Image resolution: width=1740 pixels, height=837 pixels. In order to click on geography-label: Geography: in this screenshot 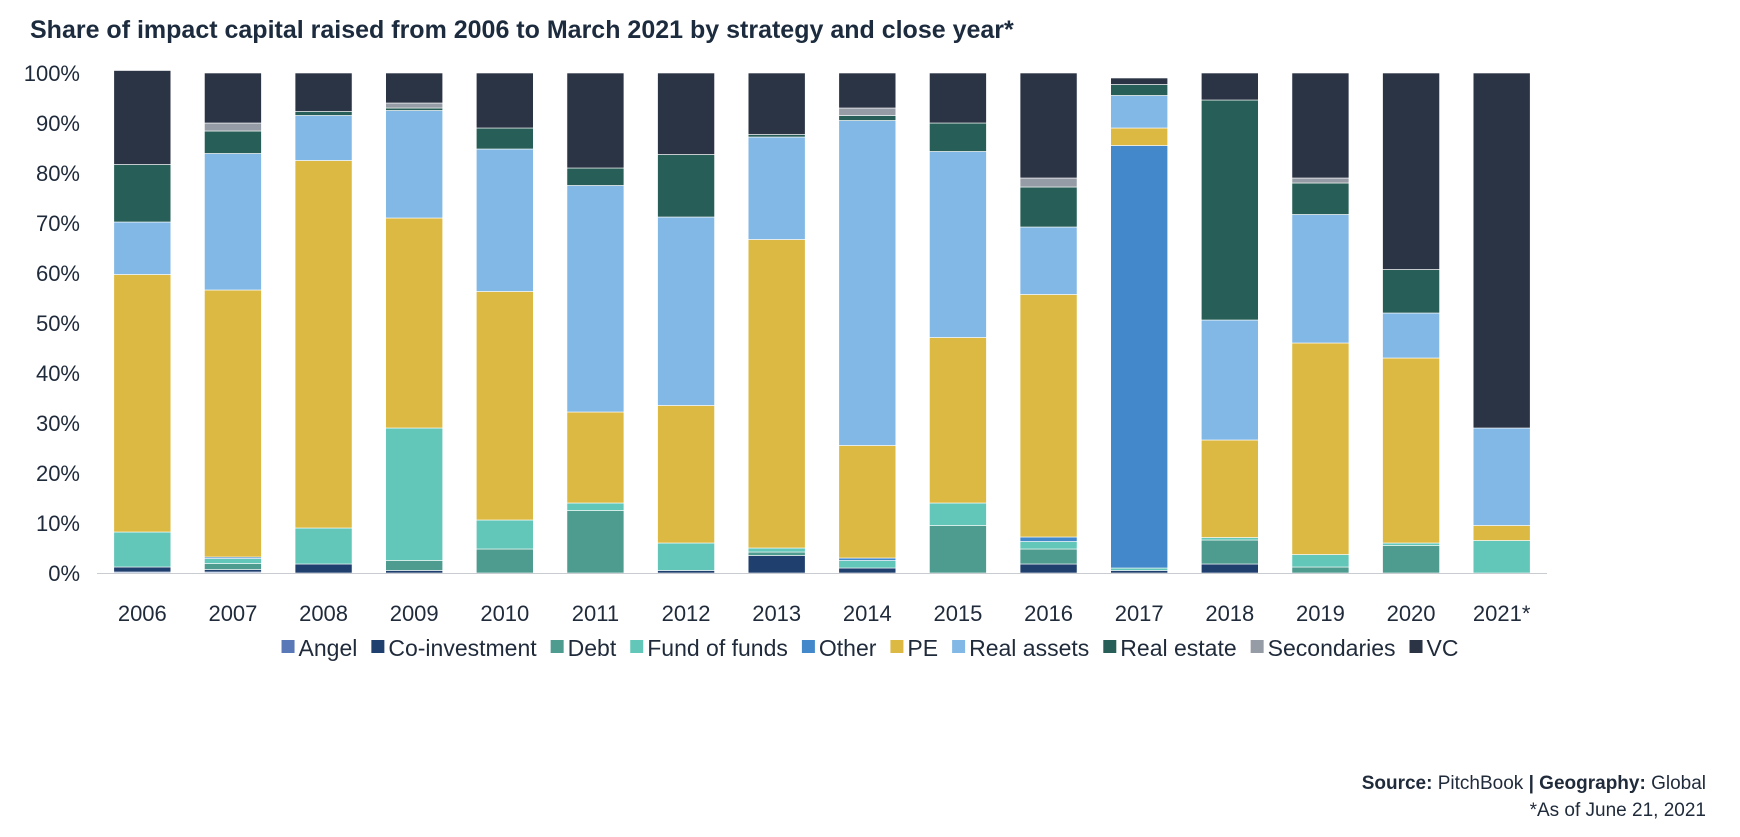, I will do `click(1592, 783)`.